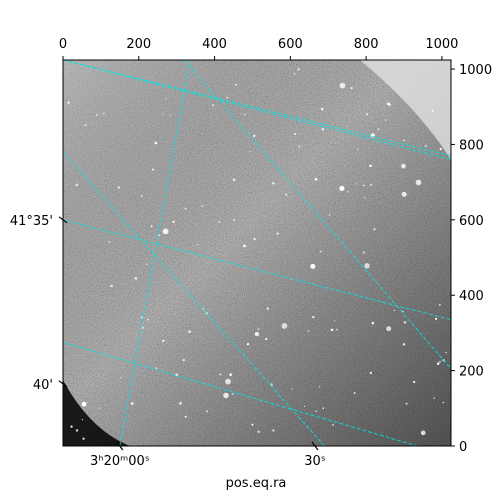 The width and height of the screenshot is (500, 500). What do you see at coordinates (475, 70) in the screenshot?
I see `y-tick-label: 1000` at bounding box center [475, 70].